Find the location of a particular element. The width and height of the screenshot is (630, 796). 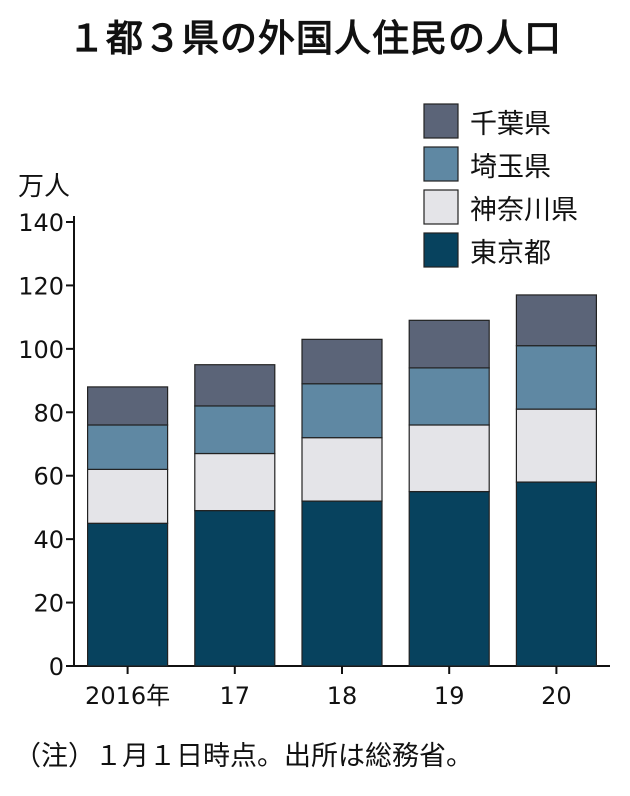

y-tick-label: 100 is located at coordinates (41, 350).